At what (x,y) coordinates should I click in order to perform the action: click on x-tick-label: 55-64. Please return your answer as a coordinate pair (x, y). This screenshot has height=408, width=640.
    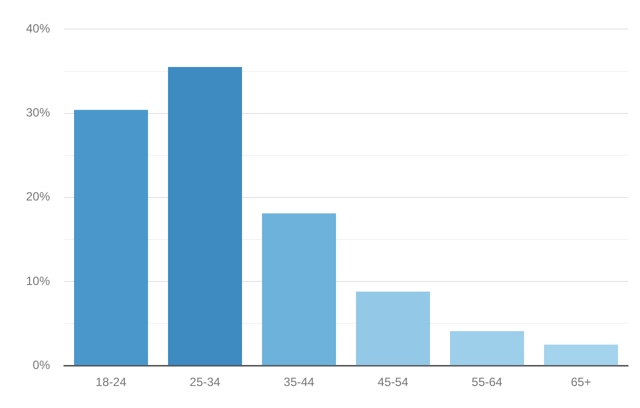
    Looking at the image, I should click on (487, 382).